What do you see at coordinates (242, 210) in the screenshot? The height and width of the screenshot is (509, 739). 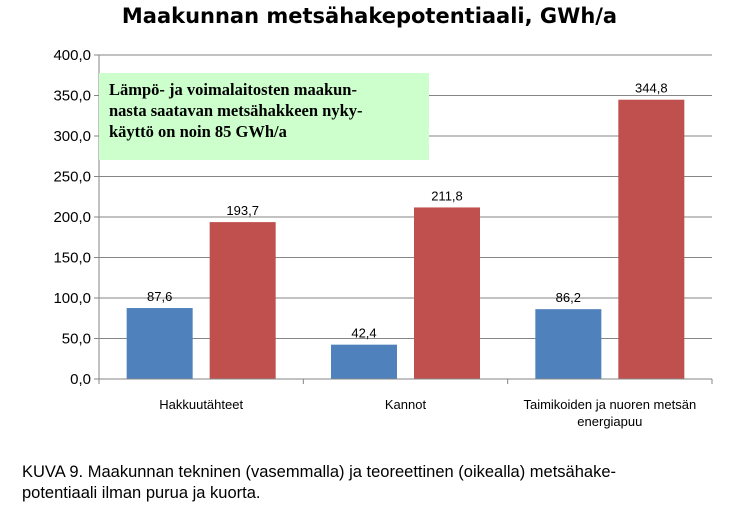 I see `data-label: 193,7` at bounding box center [242, 210].